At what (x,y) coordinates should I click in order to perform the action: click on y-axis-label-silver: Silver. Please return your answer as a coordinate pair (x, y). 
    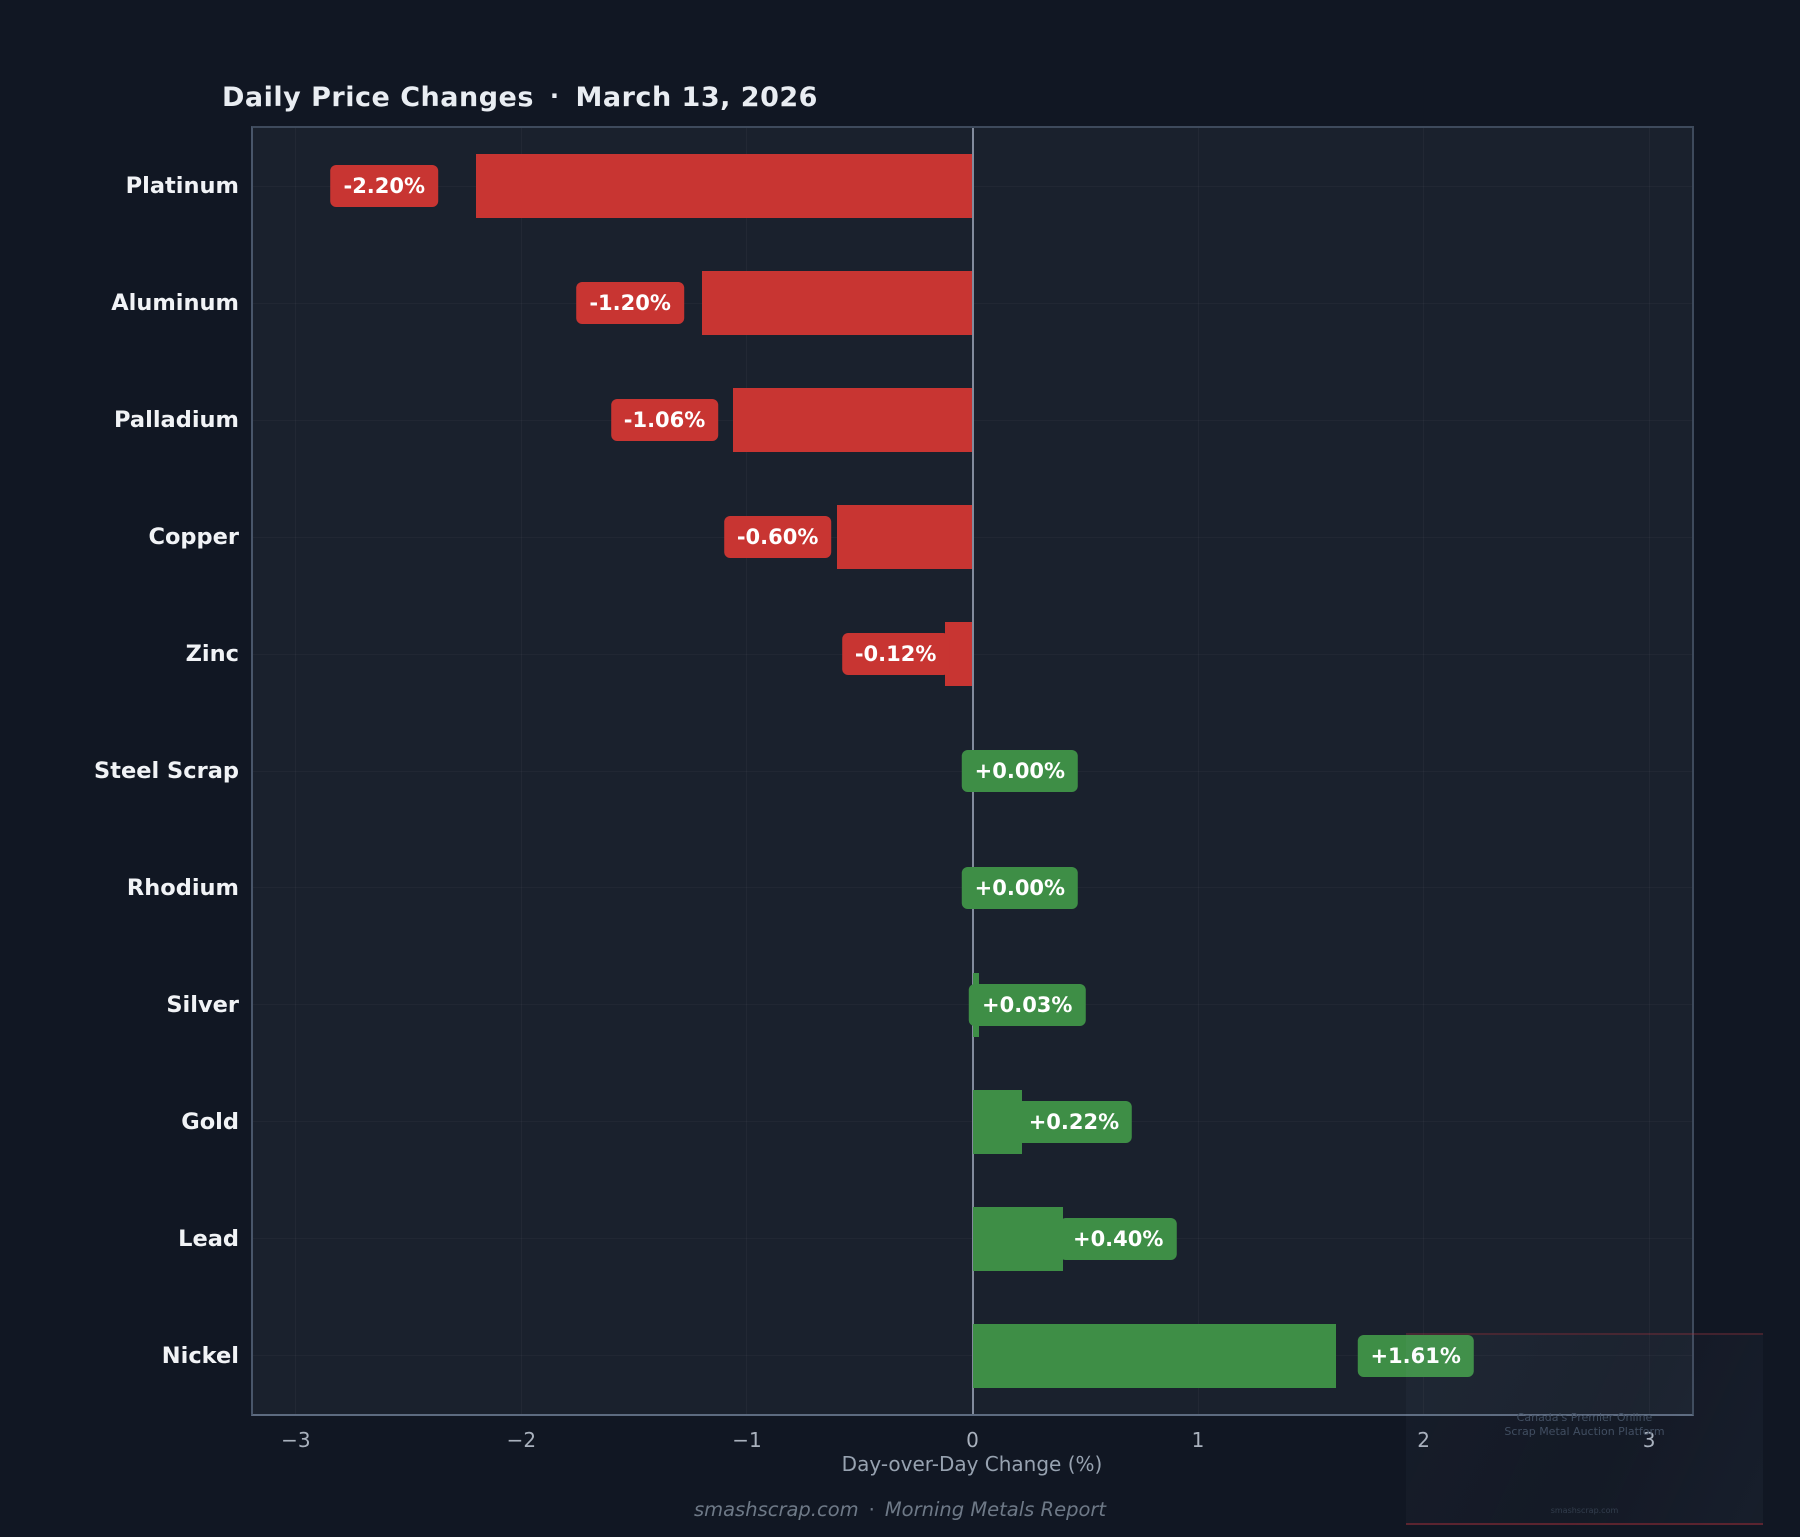
    Looking at the image, I should click on (202, 1004).